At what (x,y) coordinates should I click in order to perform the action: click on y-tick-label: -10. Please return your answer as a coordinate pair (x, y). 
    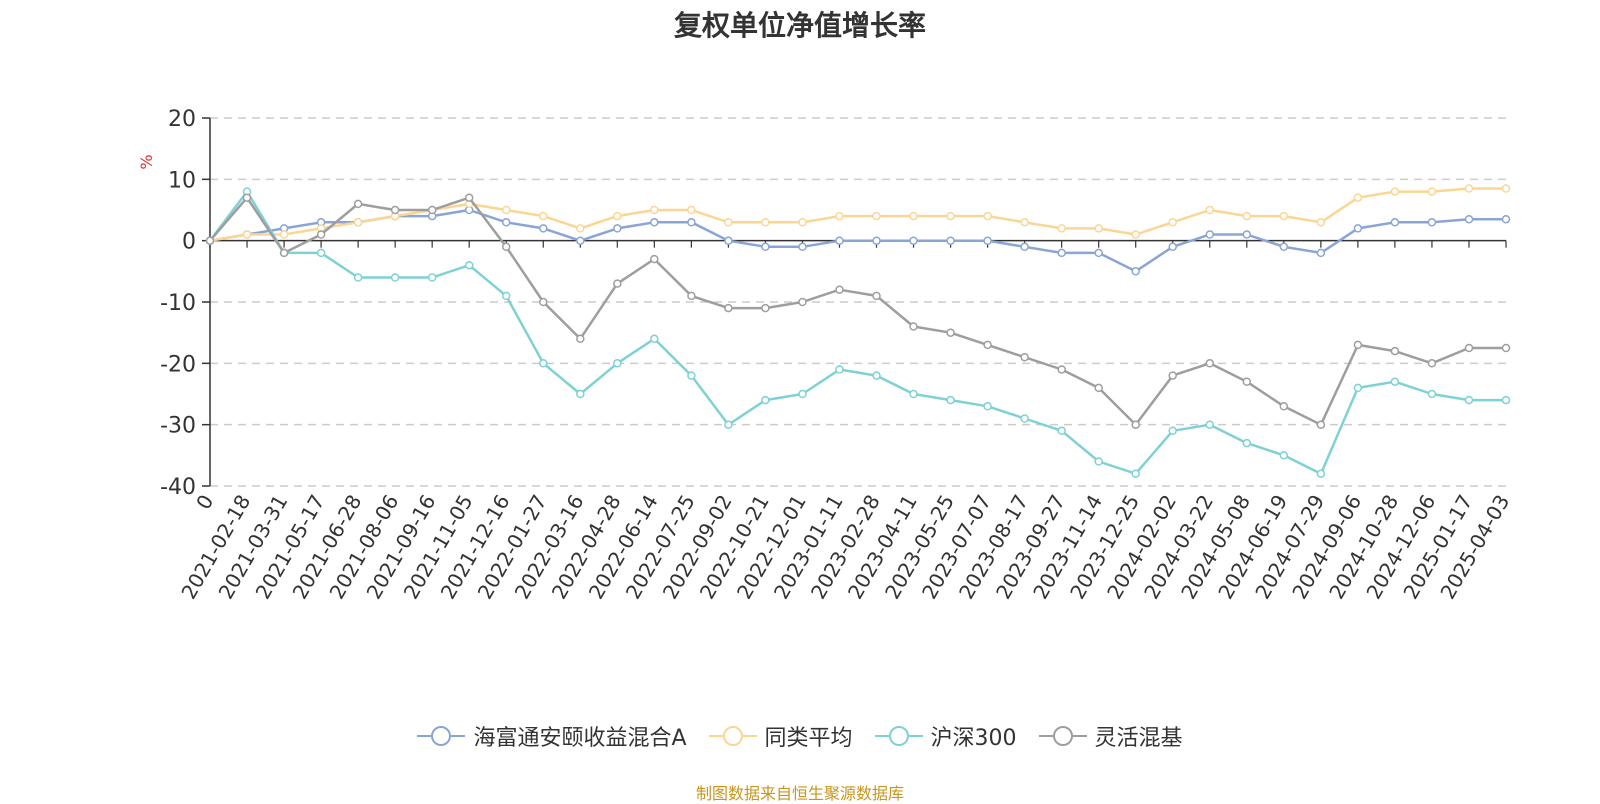
    Looking at the image, I should click on (178, 303).